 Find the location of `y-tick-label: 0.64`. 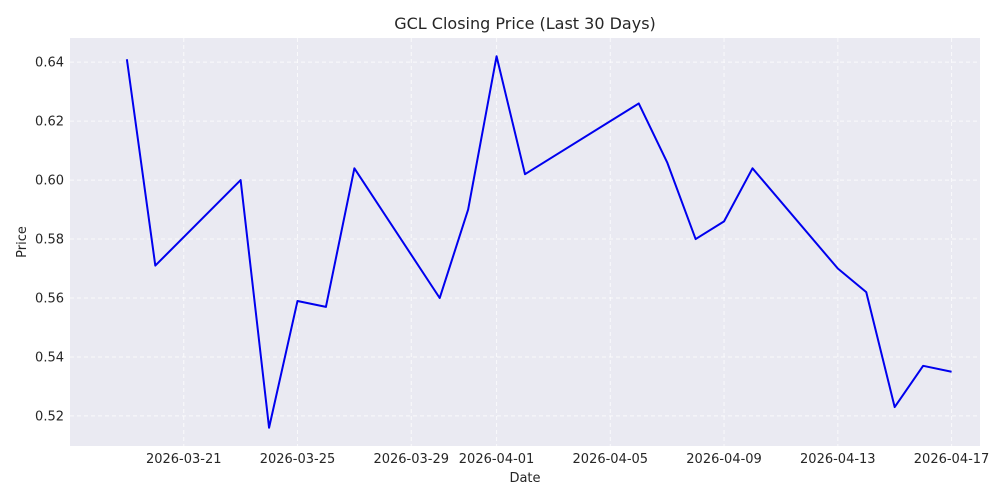

y-tick-label: 0.64 is located at coordinates (49, 63).